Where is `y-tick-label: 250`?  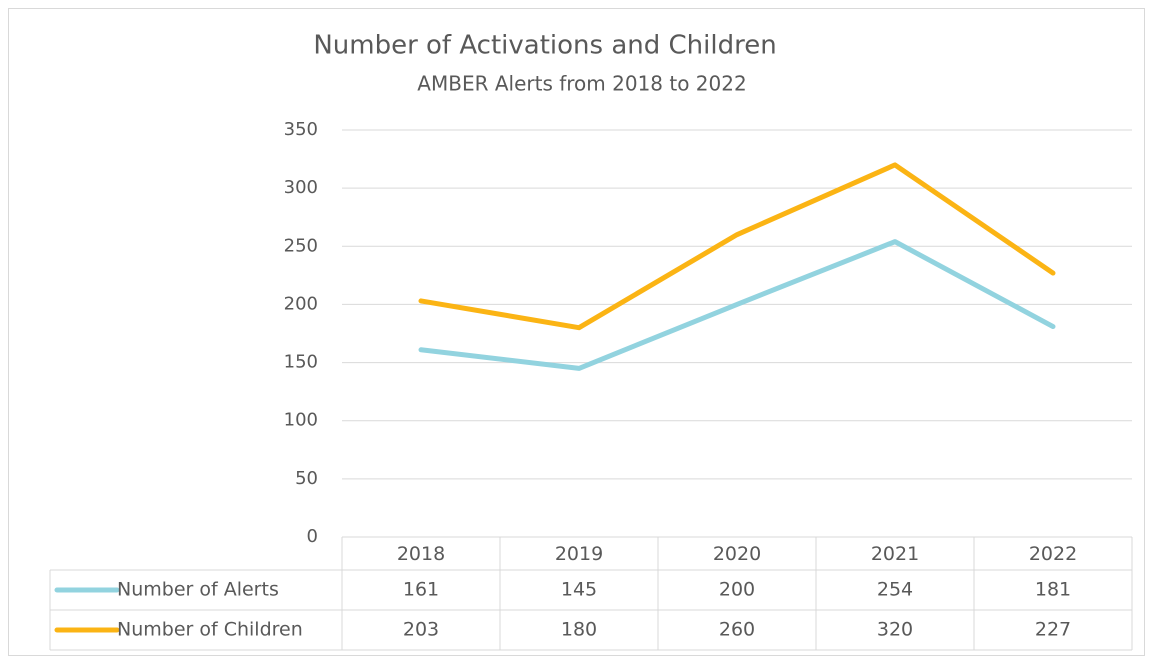 y-tick-label: 250 is located at coordinates (301, 245).